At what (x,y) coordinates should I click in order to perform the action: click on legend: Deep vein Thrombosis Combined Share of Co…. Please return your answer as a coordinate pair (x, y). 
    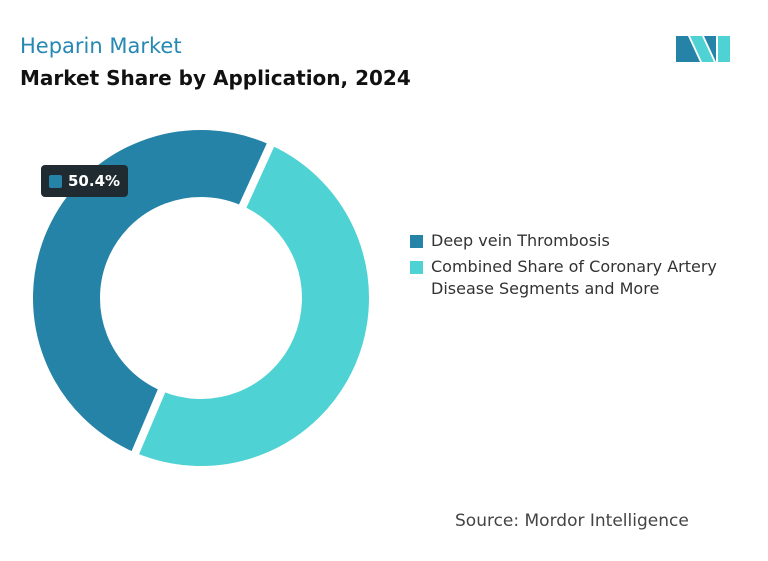
    Looking at the image, I should click on (585, 267).